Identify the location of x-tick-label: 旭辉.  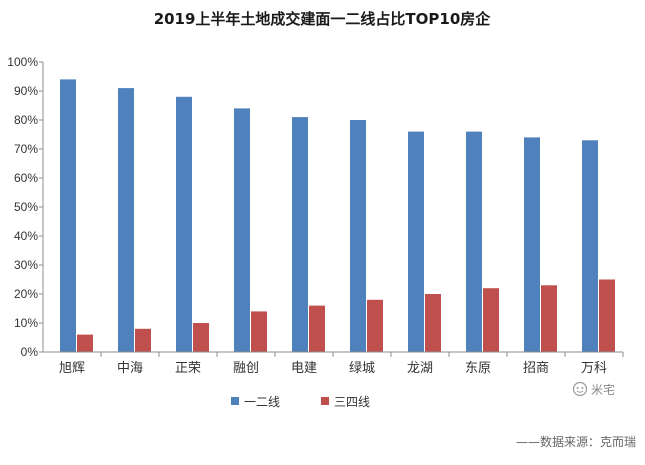
(72, 368).